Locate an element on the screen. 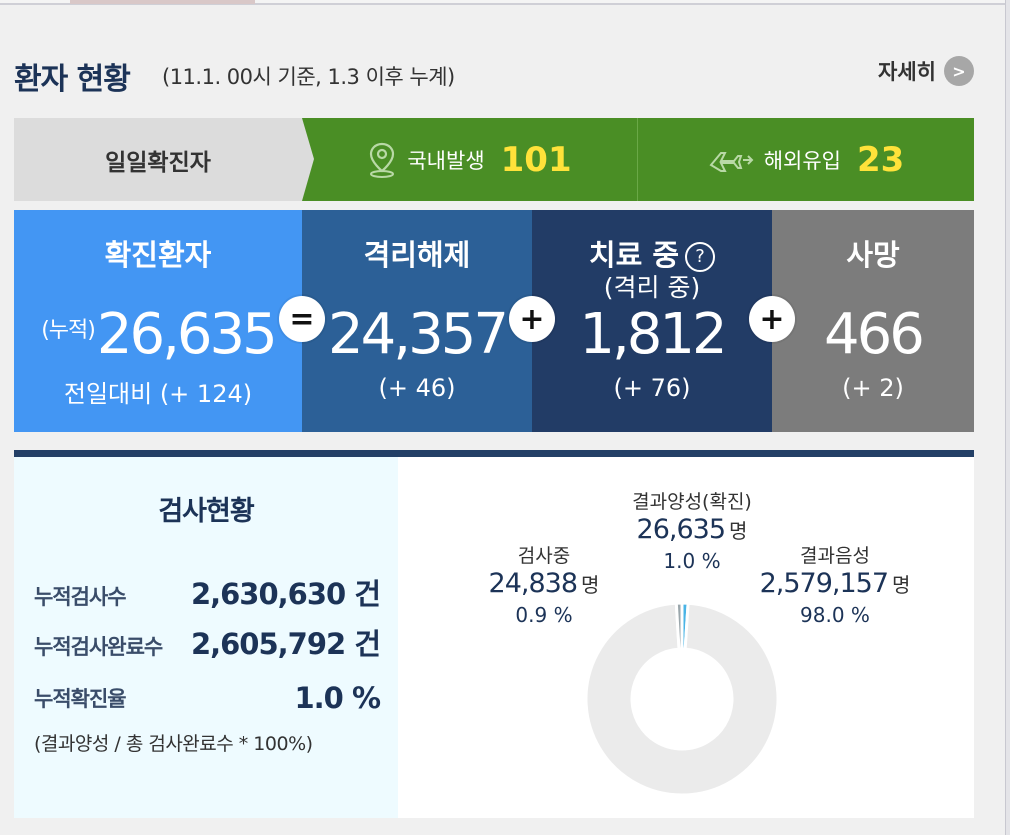 Image resolution: width=1010 pixels, height=835 pixels. stat-deaths-value: 466 is located at coordinates (874, 334).